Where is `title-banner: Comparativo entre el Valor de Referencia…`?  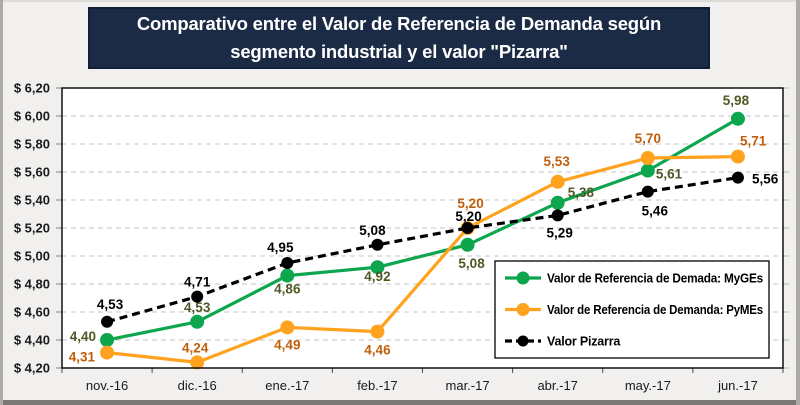 title-banner: Comparativo entre el Valor de Referencia… is located at coordinates (399, 38).